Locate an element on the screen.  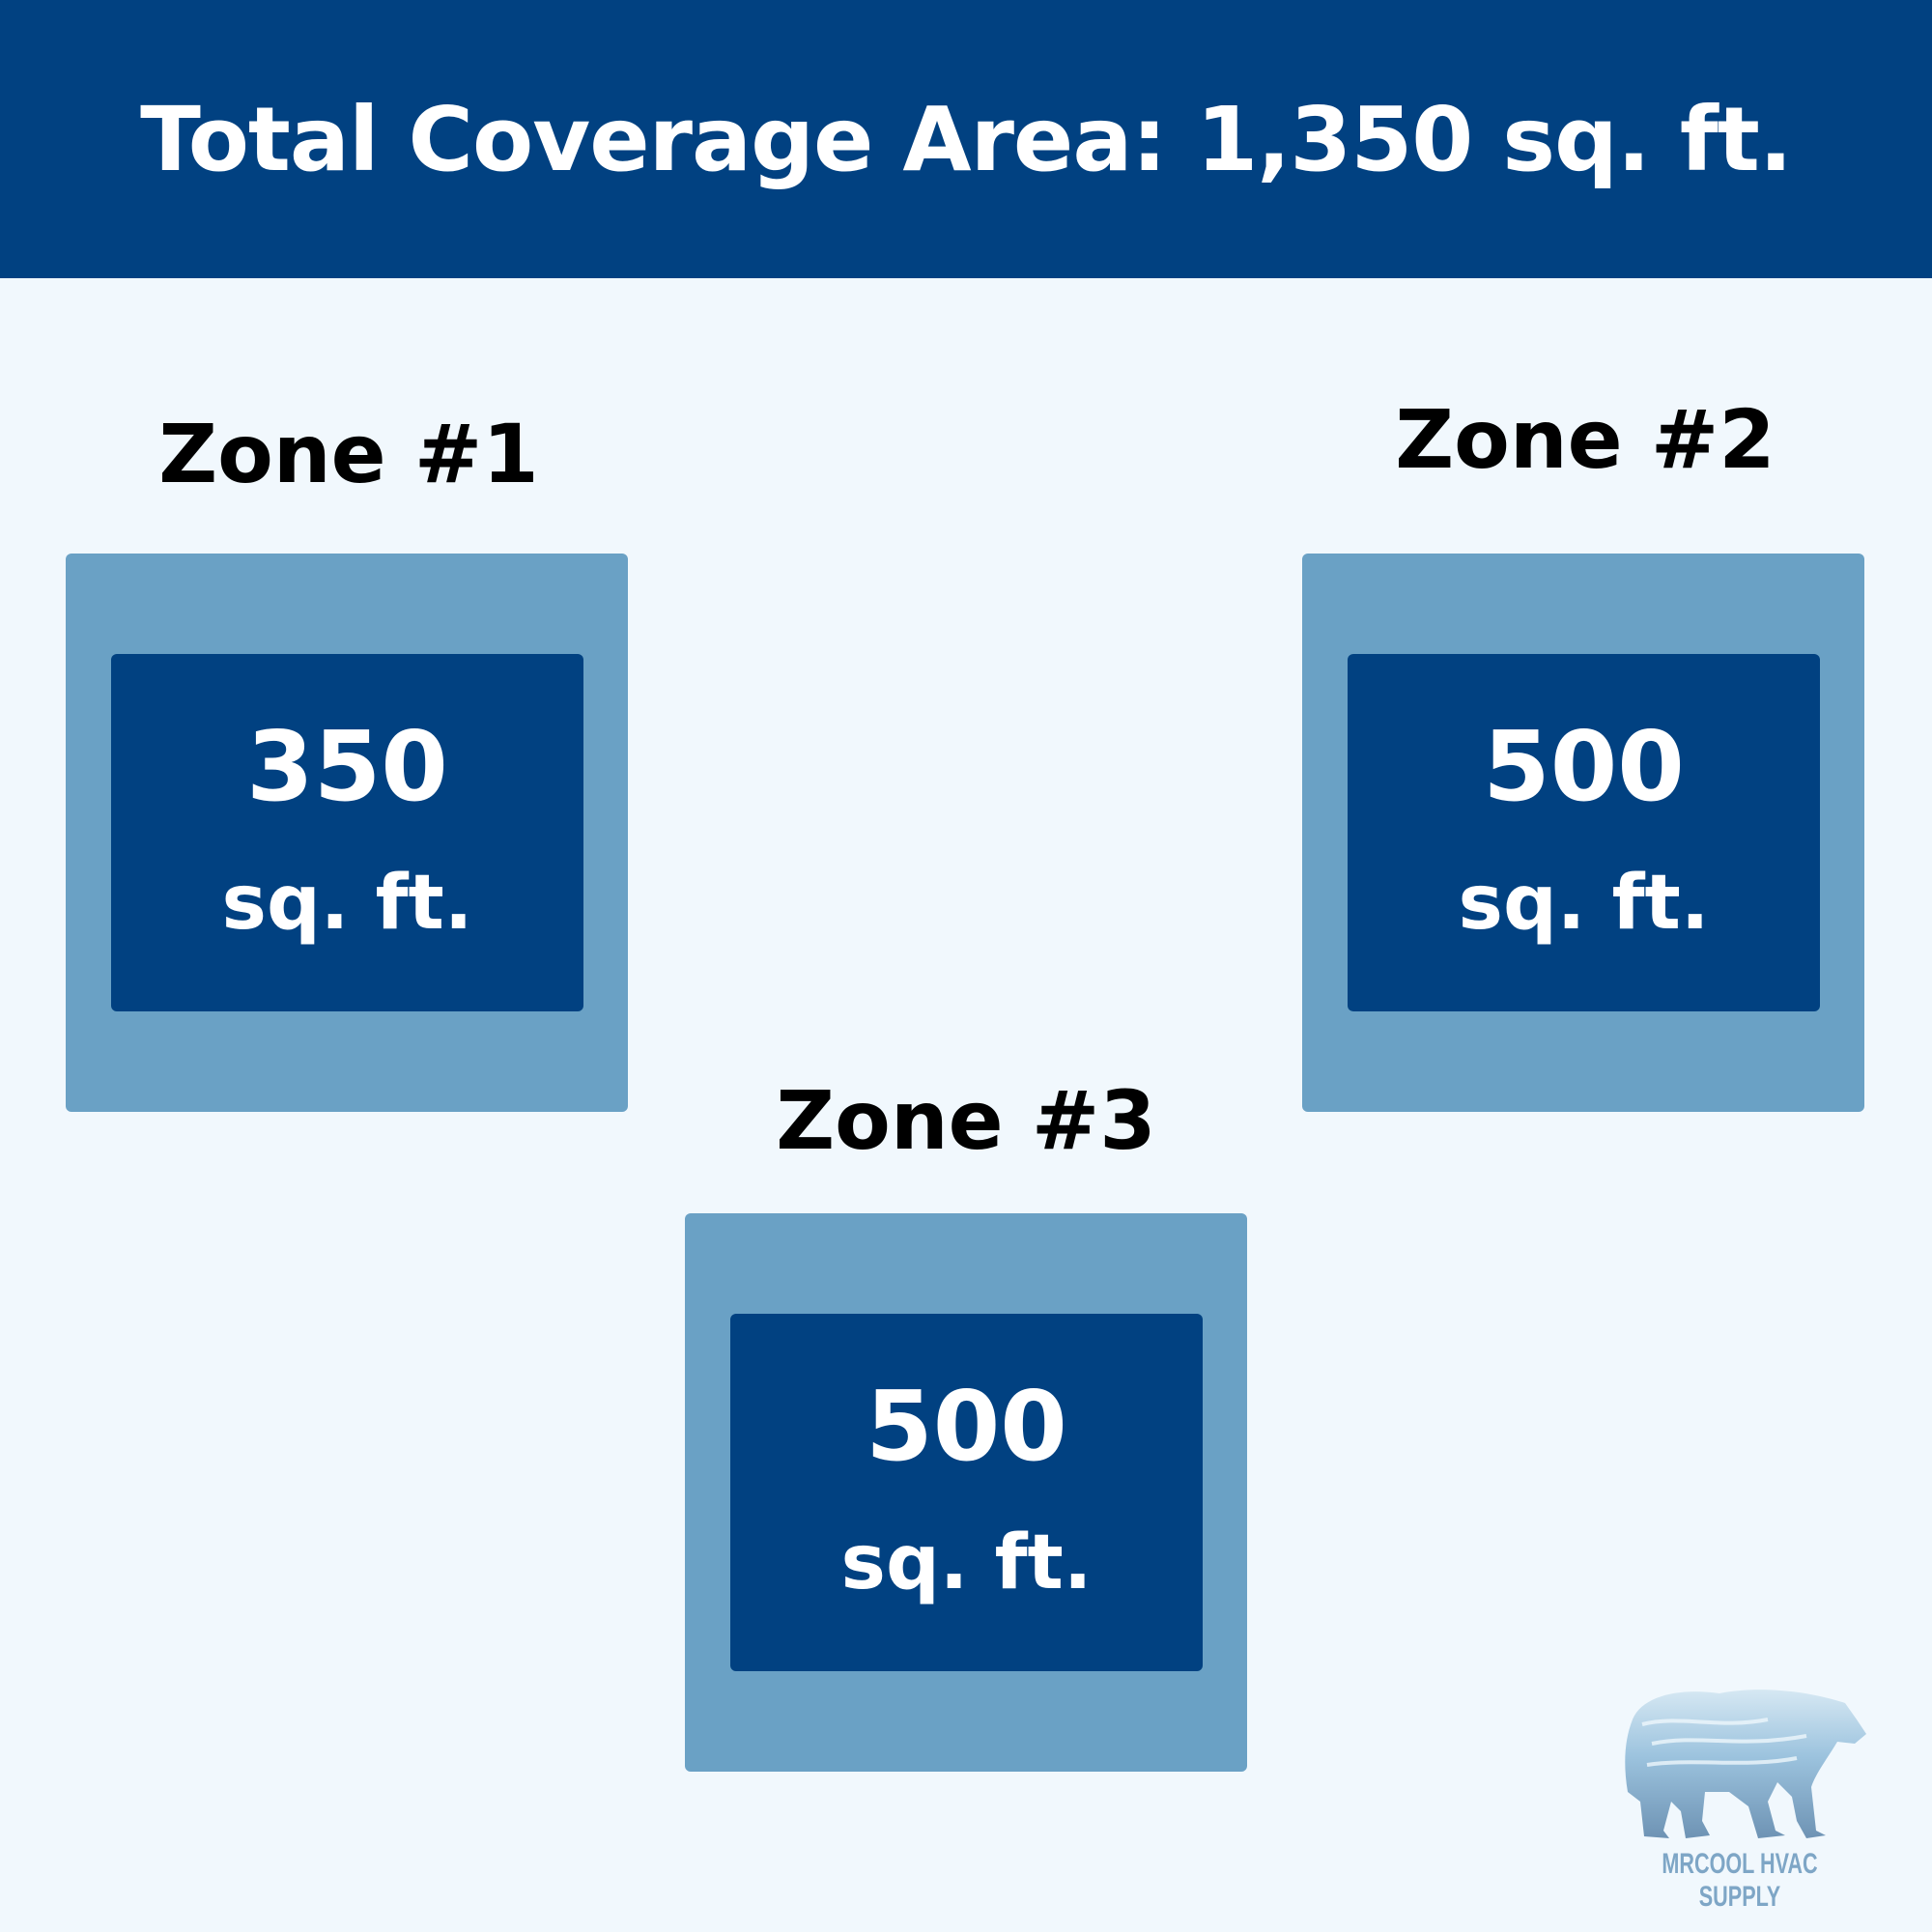
zone-2-card: 500 sq. ft. is located at coordinates (1583, 833).